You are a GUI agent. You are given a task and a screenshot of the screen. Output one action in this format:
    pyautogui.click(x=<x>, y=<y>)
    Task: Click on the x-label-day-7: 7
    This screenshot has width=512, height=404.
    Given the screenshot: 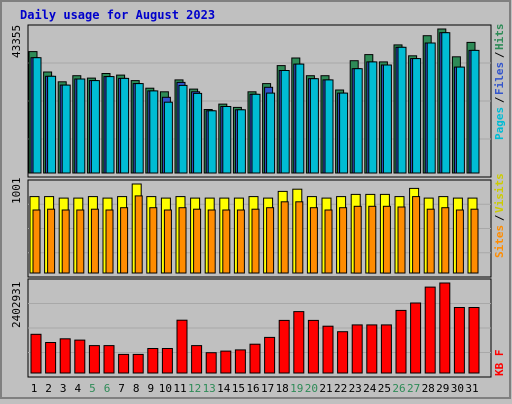 What is the action you would take?
    pyautogui.click(x=121, y=388)
    